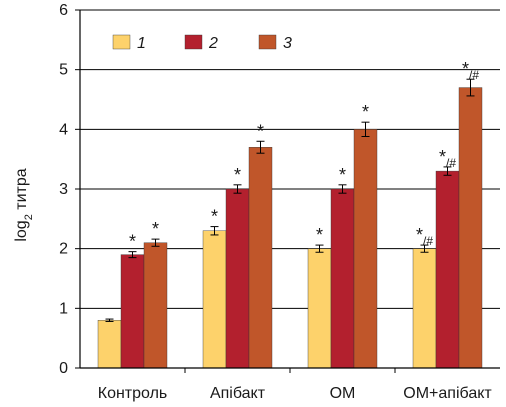 This screenshot has height=407, width=506. I want to click on y-axis-label: log2 титра, so click(24, 204).